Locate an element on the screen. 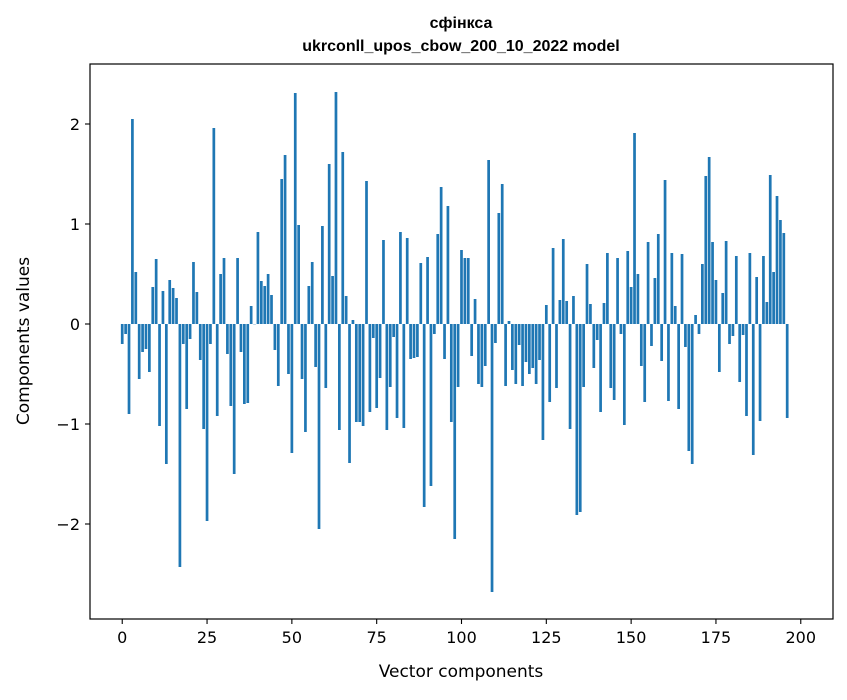 The width and height of the screenshot is (847, 700). x-tick-label: 50 is located at coordinates (292, 637).